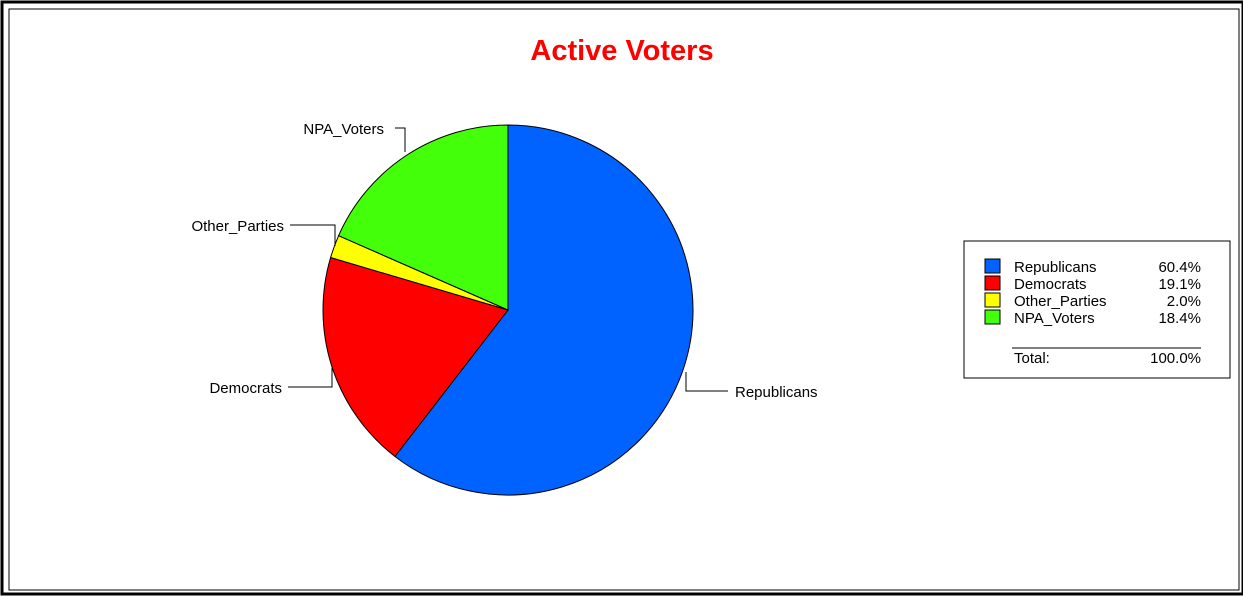  Describe the element at coordinates (343, 129) in the screenshot. I see `slice-label-npa-voters: NPA_Voters` at that location.